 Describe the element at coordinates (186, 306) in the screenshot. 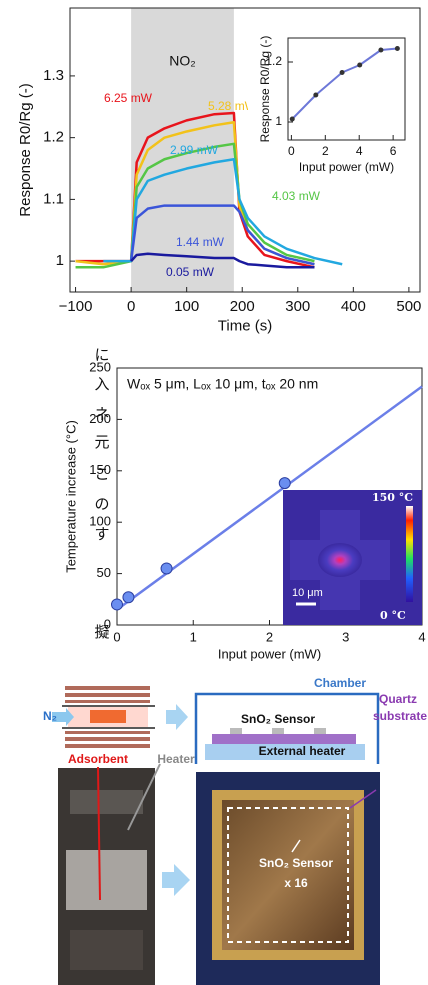

I see `x-tick-label: 100` at that location.